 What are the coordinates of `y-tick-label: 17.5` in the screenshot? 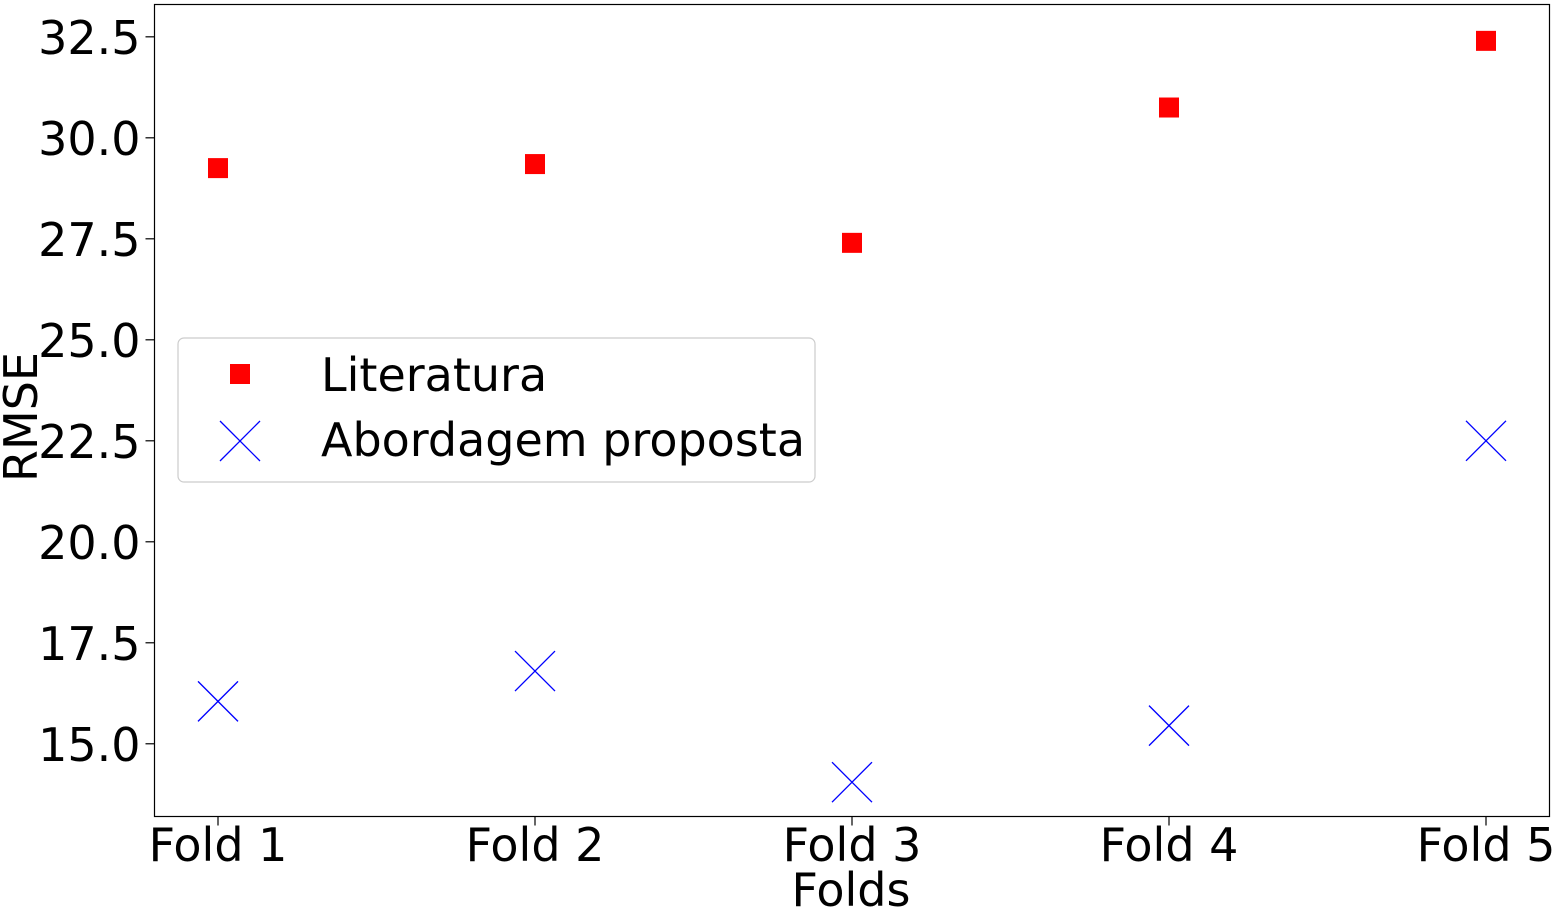 It's located at (89, 644).